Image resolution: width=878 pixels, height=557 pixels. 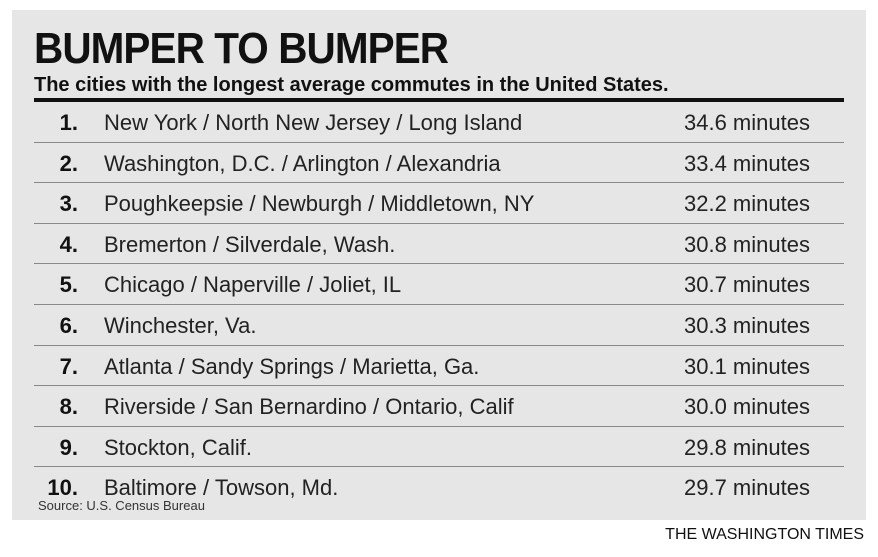 I want to click on rank: 2., so click(x=68, y=163).